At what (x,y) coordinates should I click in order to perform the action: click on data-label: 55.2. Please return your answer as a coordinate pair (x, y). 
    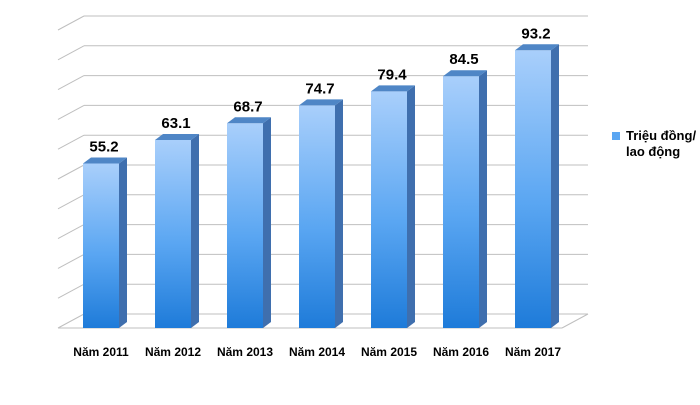
    Looking at the image, I should click on (103, 147).